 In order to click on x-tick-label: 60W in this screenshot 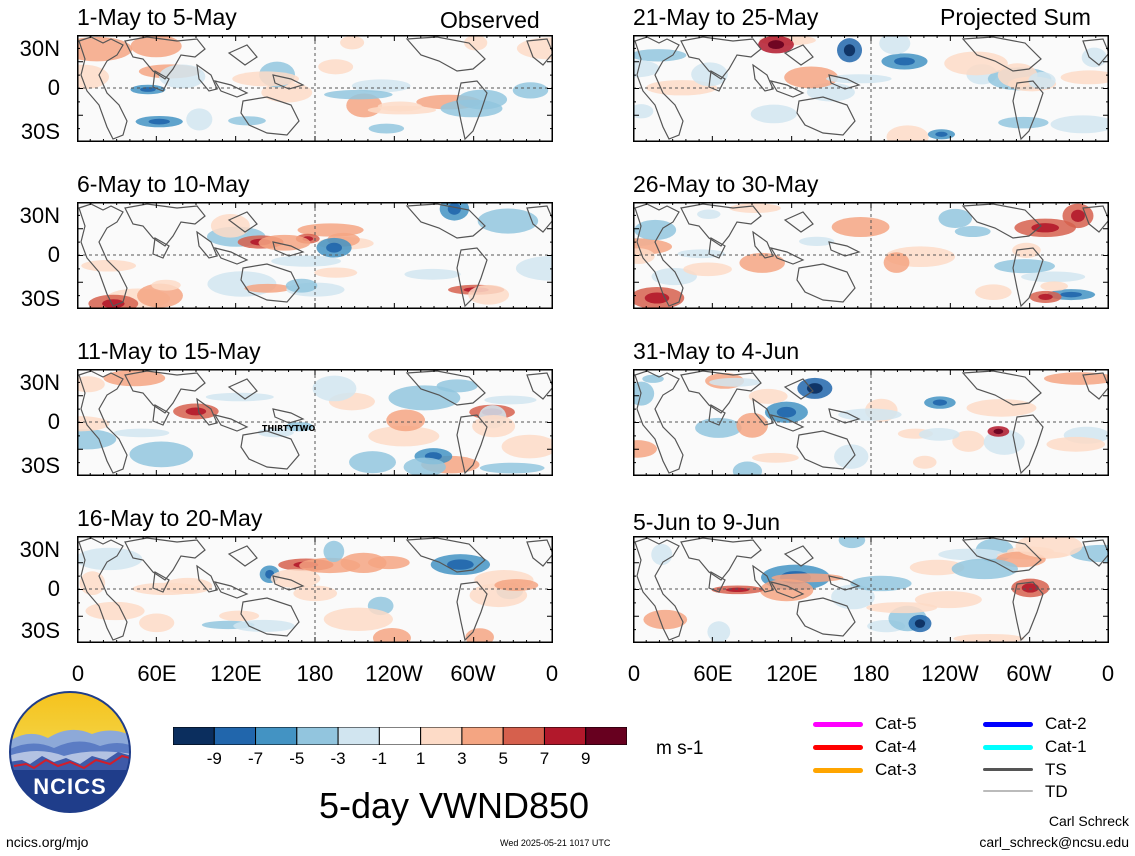, I will do `click(1029, 673)`.